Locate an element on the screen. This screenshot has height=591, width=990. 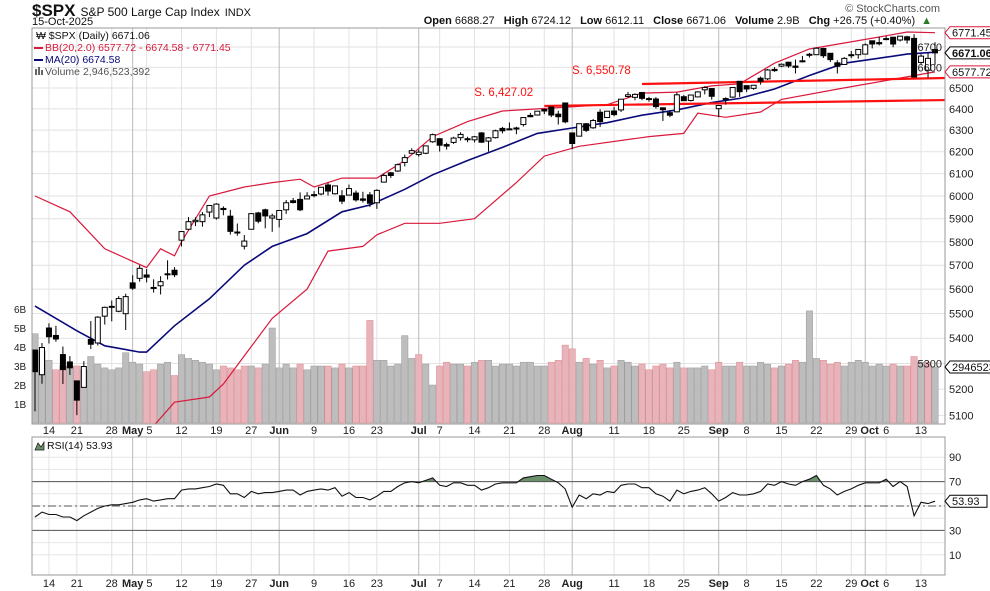
date-tick-label: Jun is located at coordinates (279, 431).